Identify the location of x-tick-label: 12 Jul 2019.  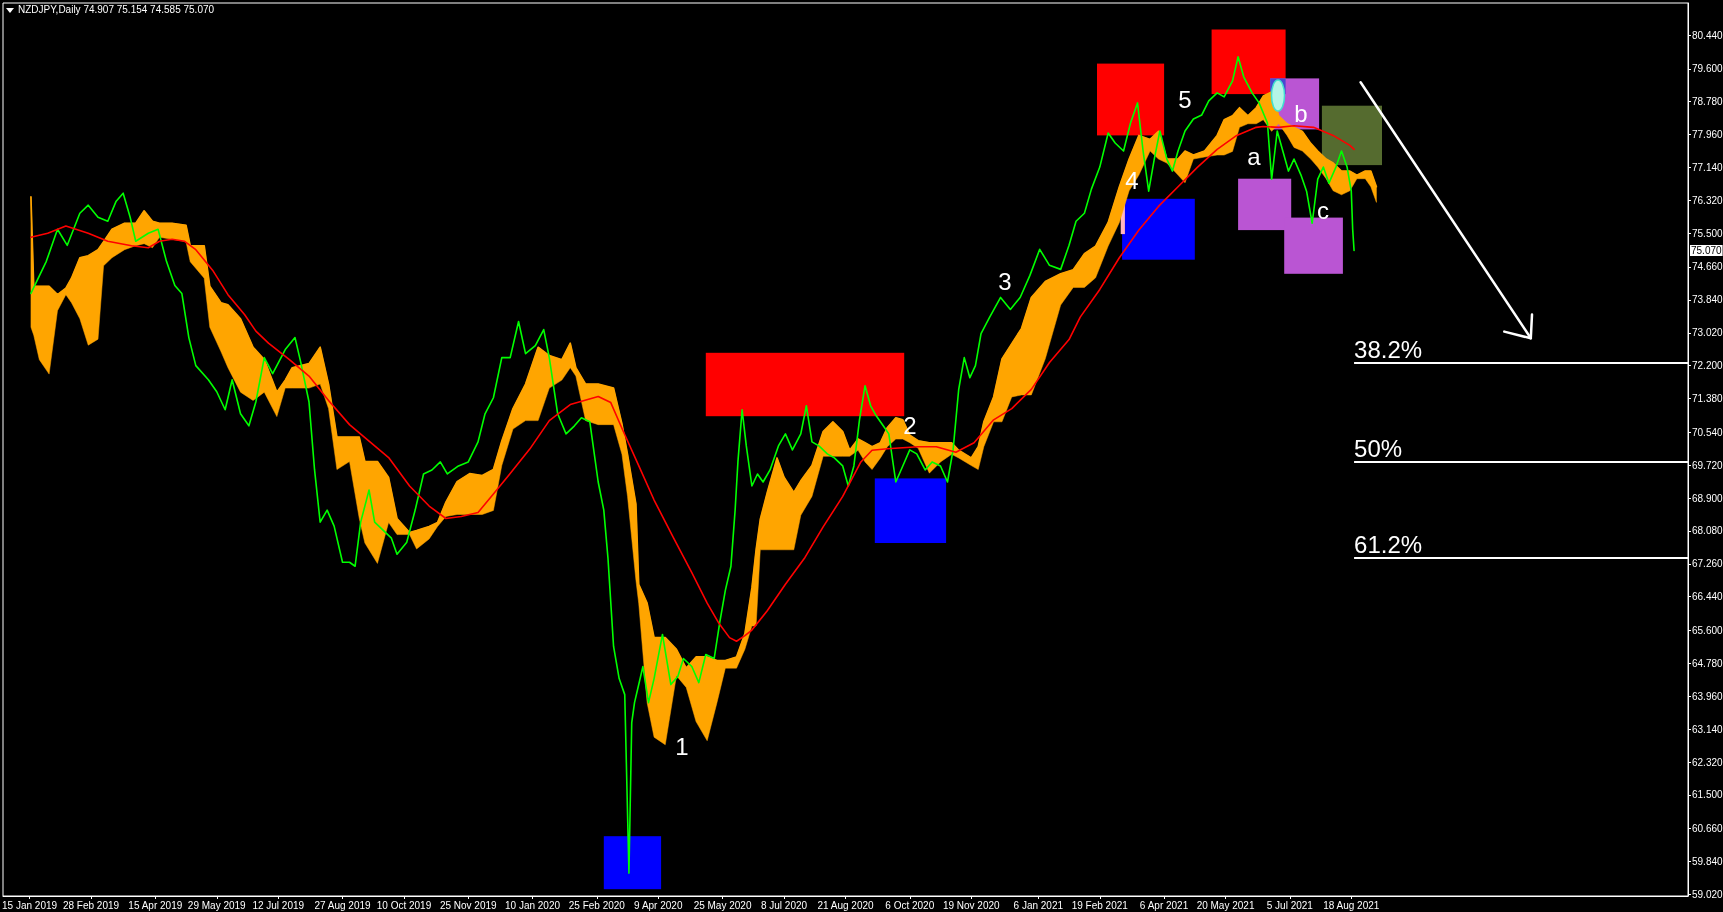
(278, 905).